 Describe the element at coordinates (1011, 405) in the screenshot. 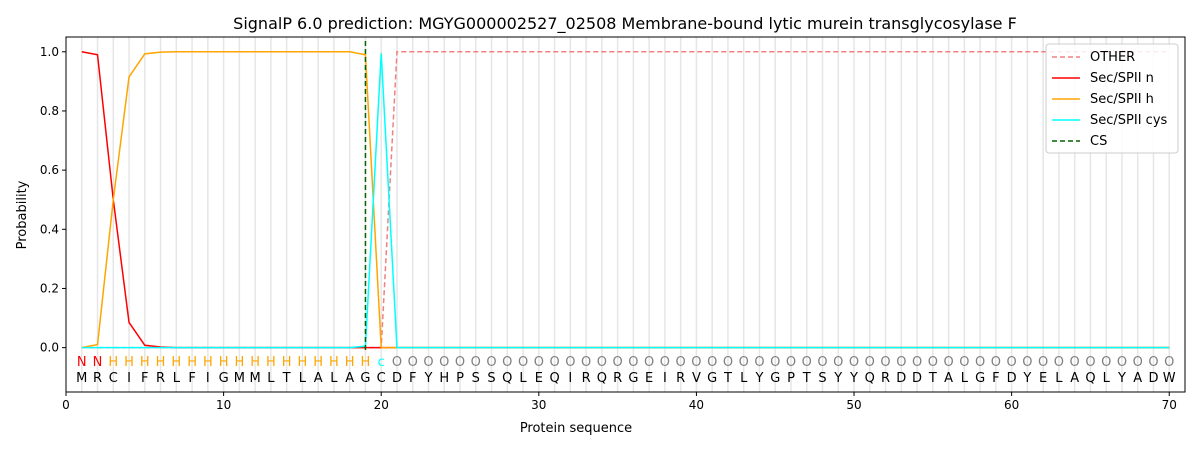

I see `x-tick-label: 60` at that location.